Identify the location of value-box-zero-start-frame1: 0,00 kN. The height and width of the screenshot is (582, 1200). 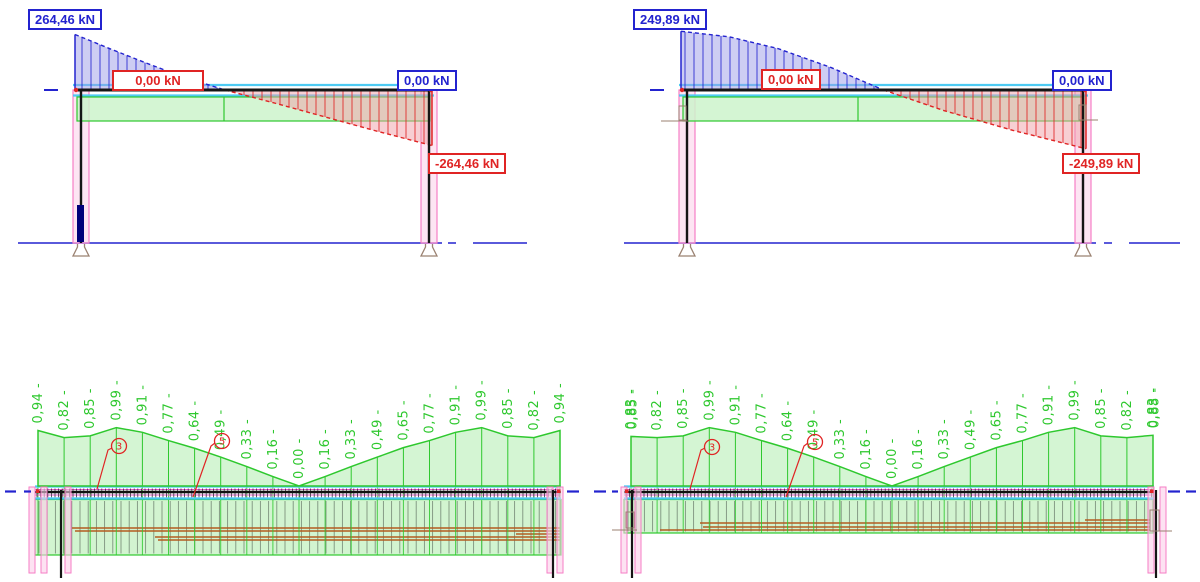
(158, 80).